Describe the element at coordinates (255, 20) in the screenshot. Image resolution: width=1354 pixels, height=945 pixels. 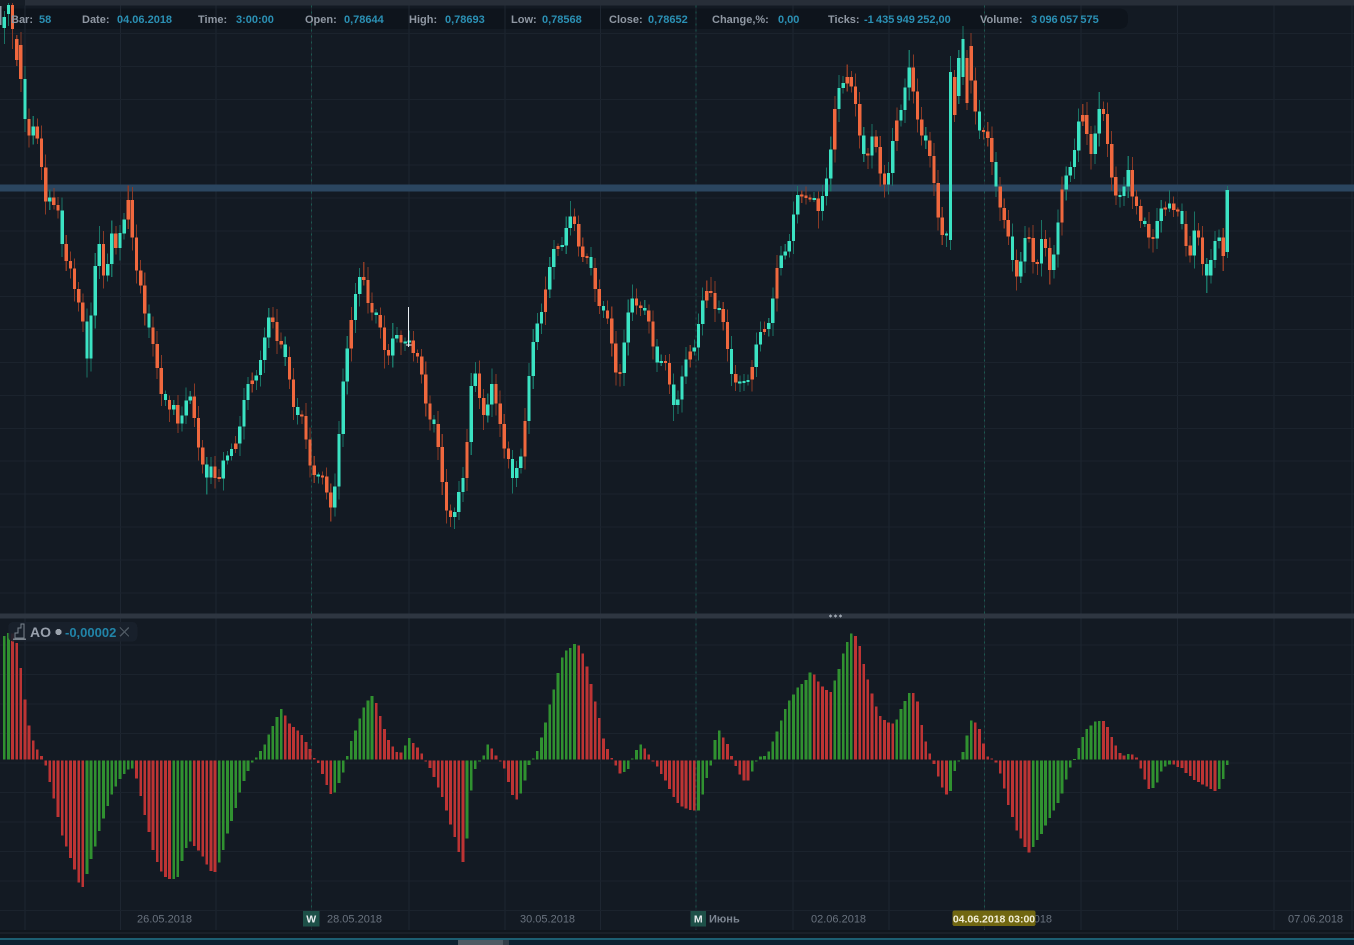
I see `svg-text: 3:00:00` at that location.